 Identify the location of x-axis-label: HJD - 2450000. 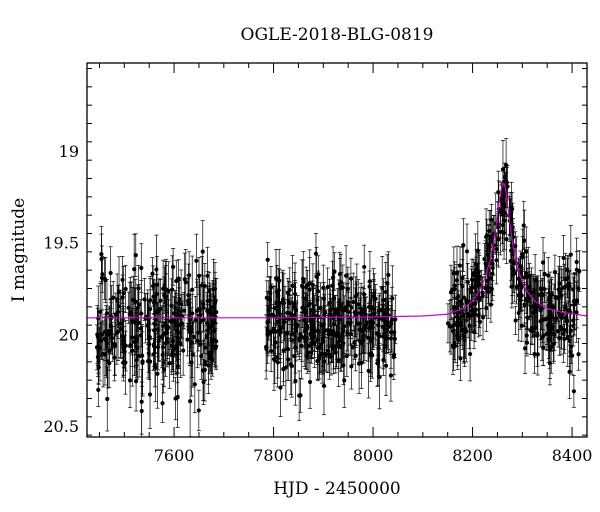
(337, 489).